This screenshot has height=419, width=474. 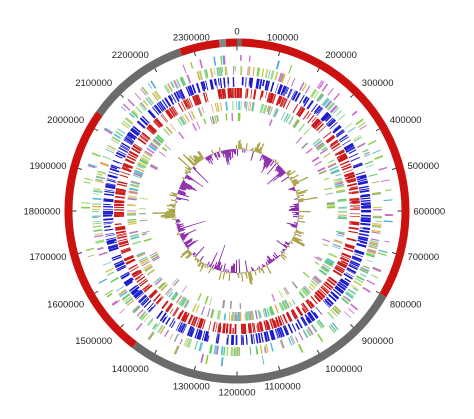 What do you see at coordinates (235, 212) in the screenshot?
I see `gc-content-plot` at bounding box center [235, 212].